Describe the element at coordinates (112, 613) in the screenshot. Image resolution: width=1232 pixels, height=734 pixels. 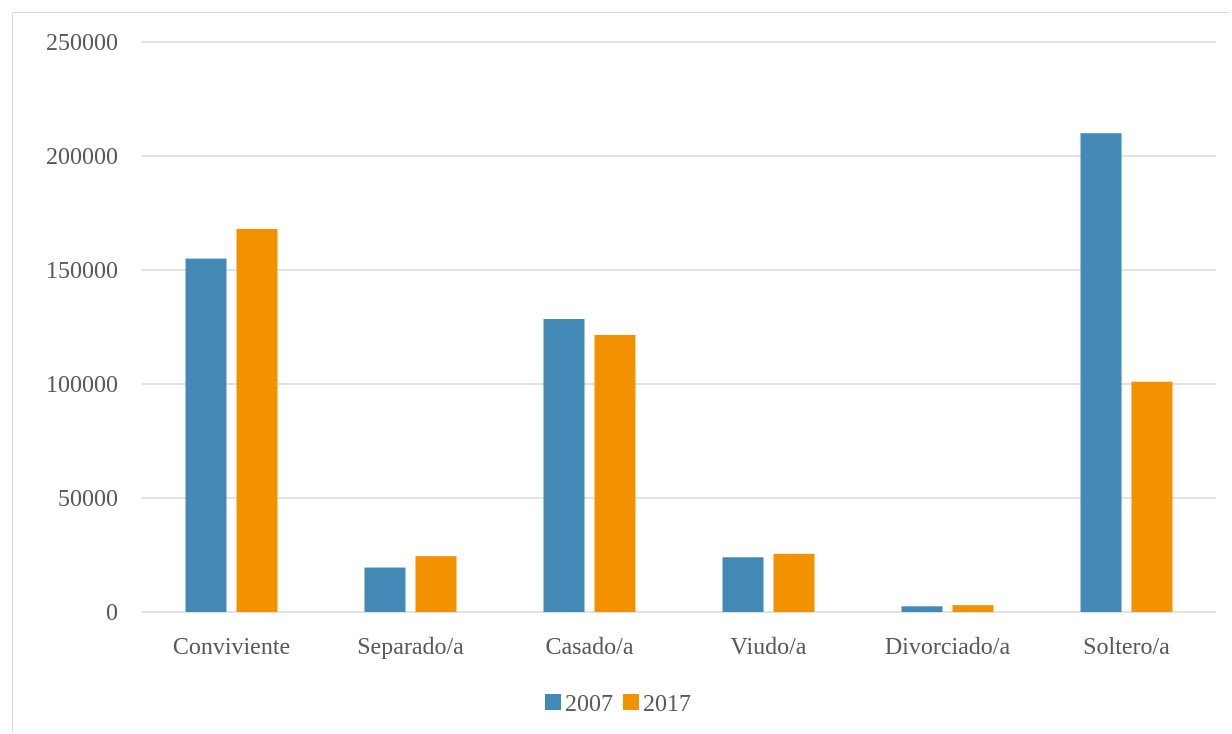
I see `y-tick-label: 0` at that location.